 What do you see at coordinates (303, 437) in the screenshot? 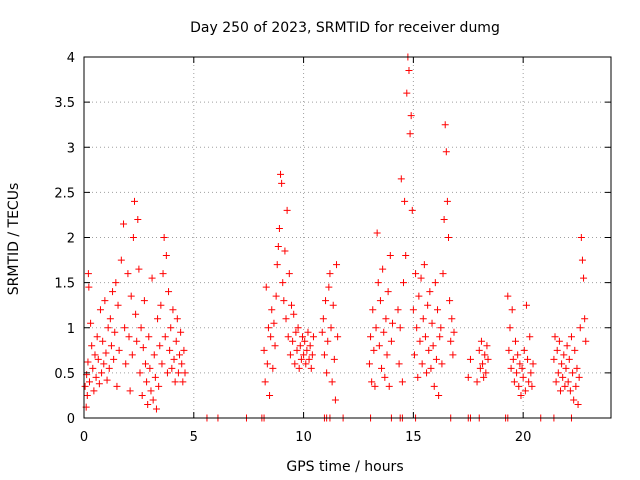
I see `x-tick-label: 10` at bounding box center [303, 437].